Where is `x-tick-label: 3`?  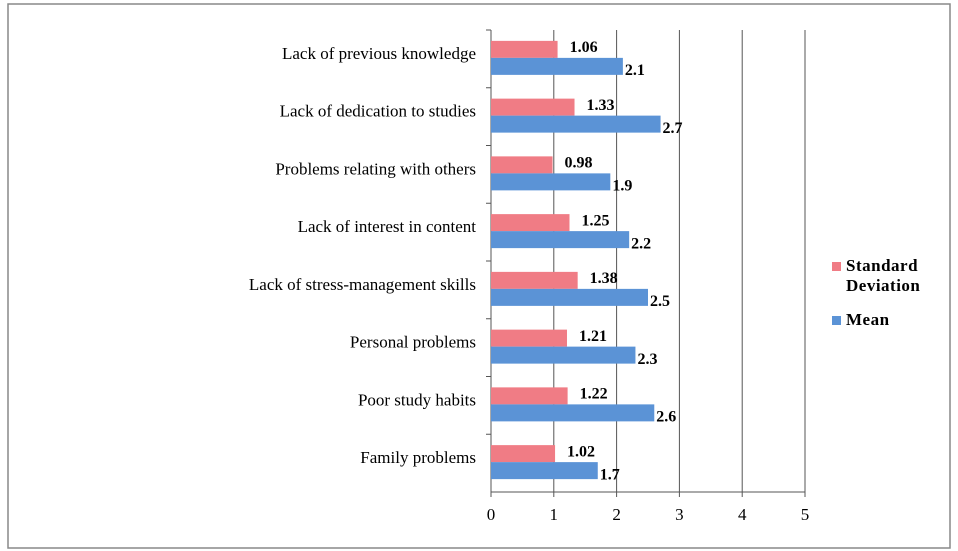 x-tick-label: 3 is located at coordinates (679, 514).